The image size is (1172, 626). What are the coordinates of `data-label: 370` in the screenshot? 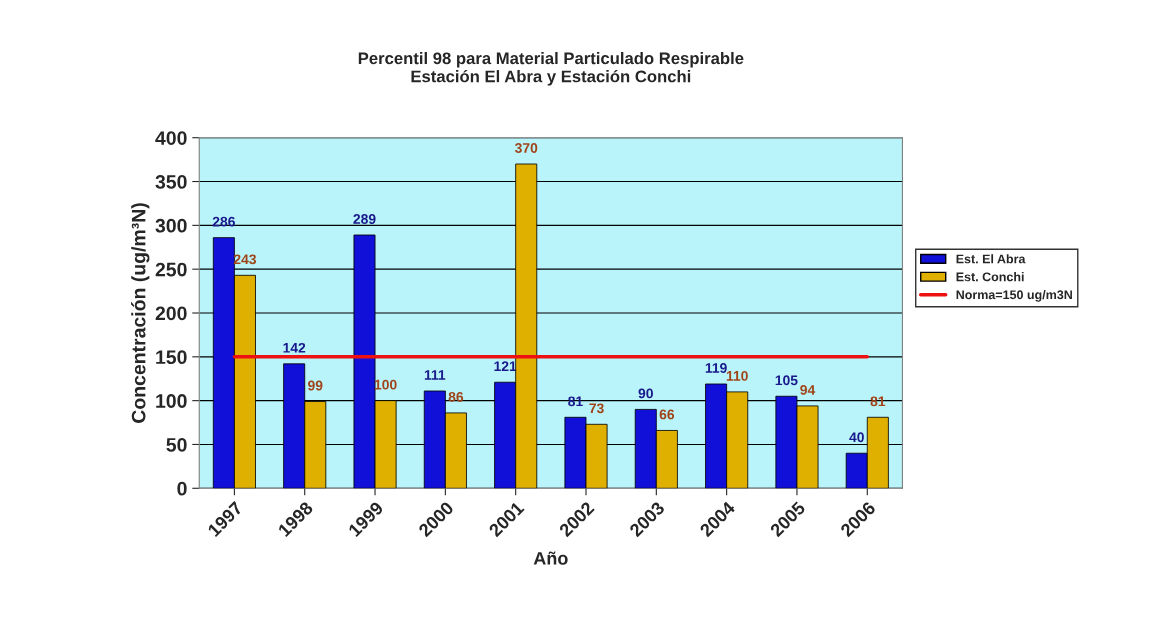 It's located at (526, 148).